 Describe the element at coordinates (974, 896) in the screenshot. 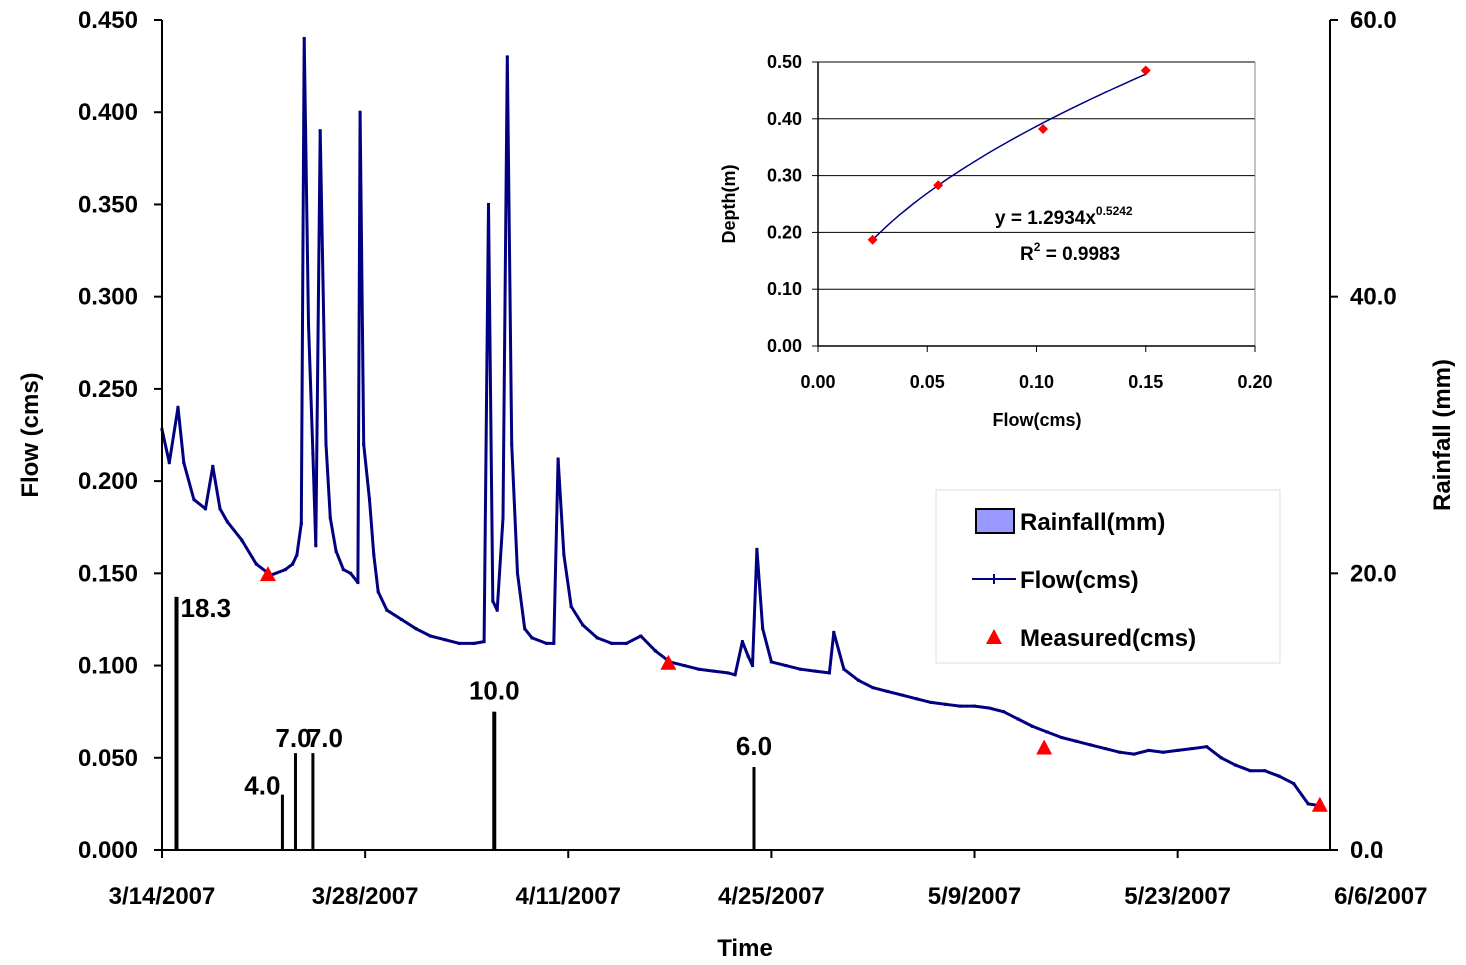

I see `x-tick-label: 5/9/2007` at that location.